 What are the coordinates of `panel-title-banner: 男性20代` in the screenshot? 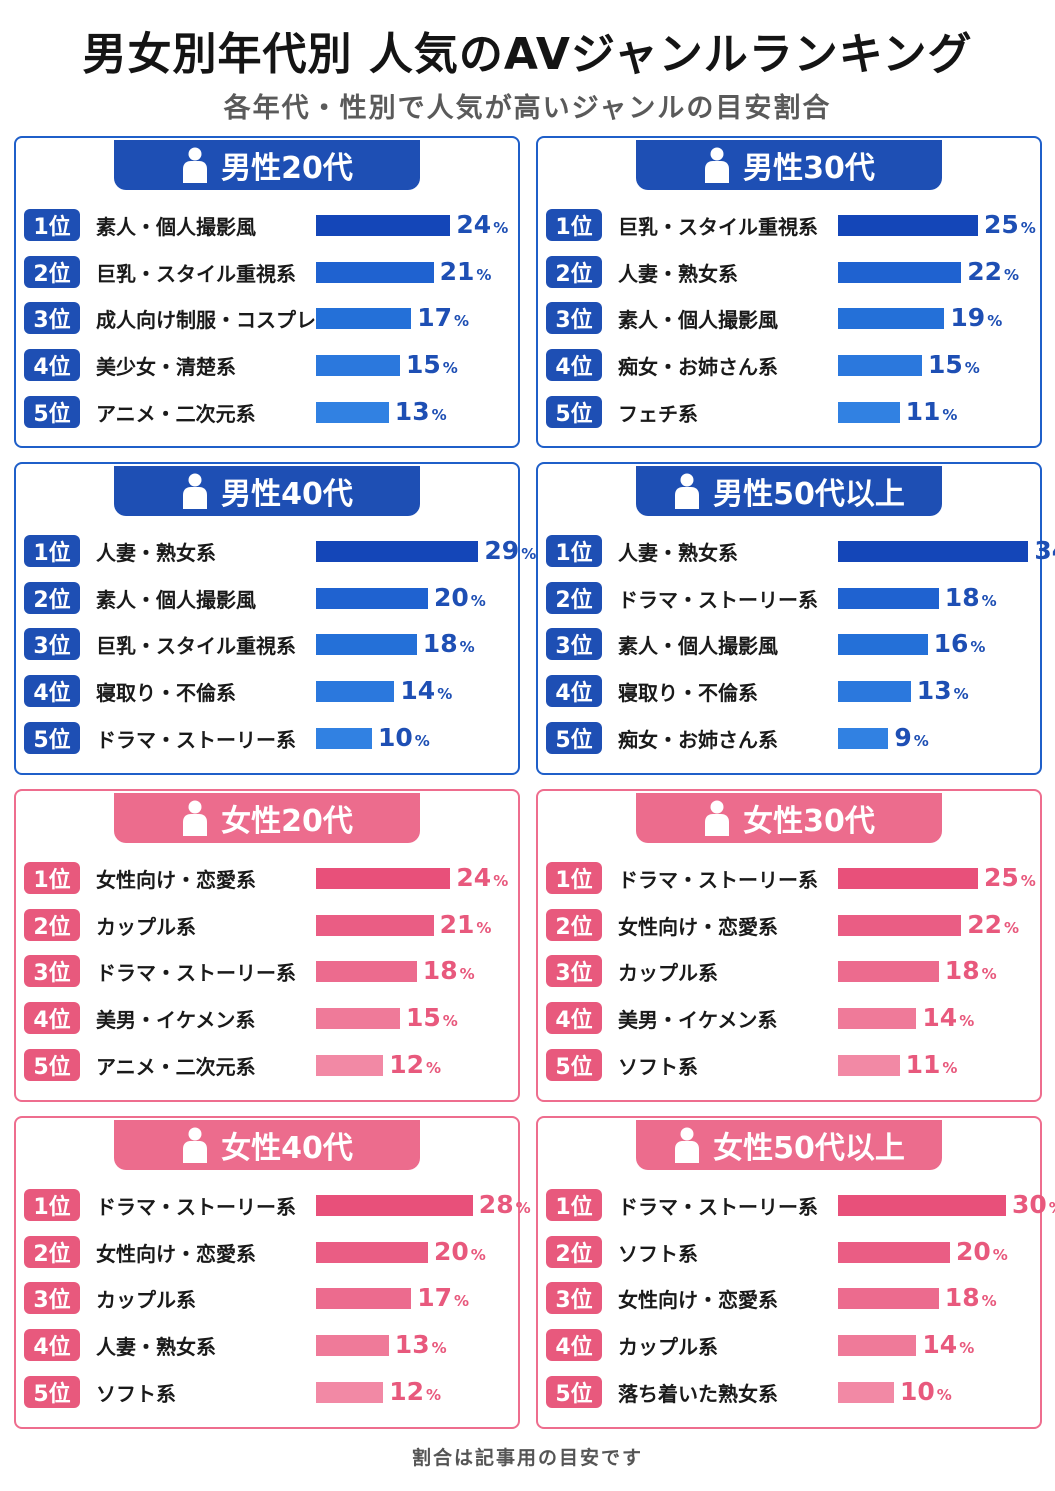 It's located at (267, 165).